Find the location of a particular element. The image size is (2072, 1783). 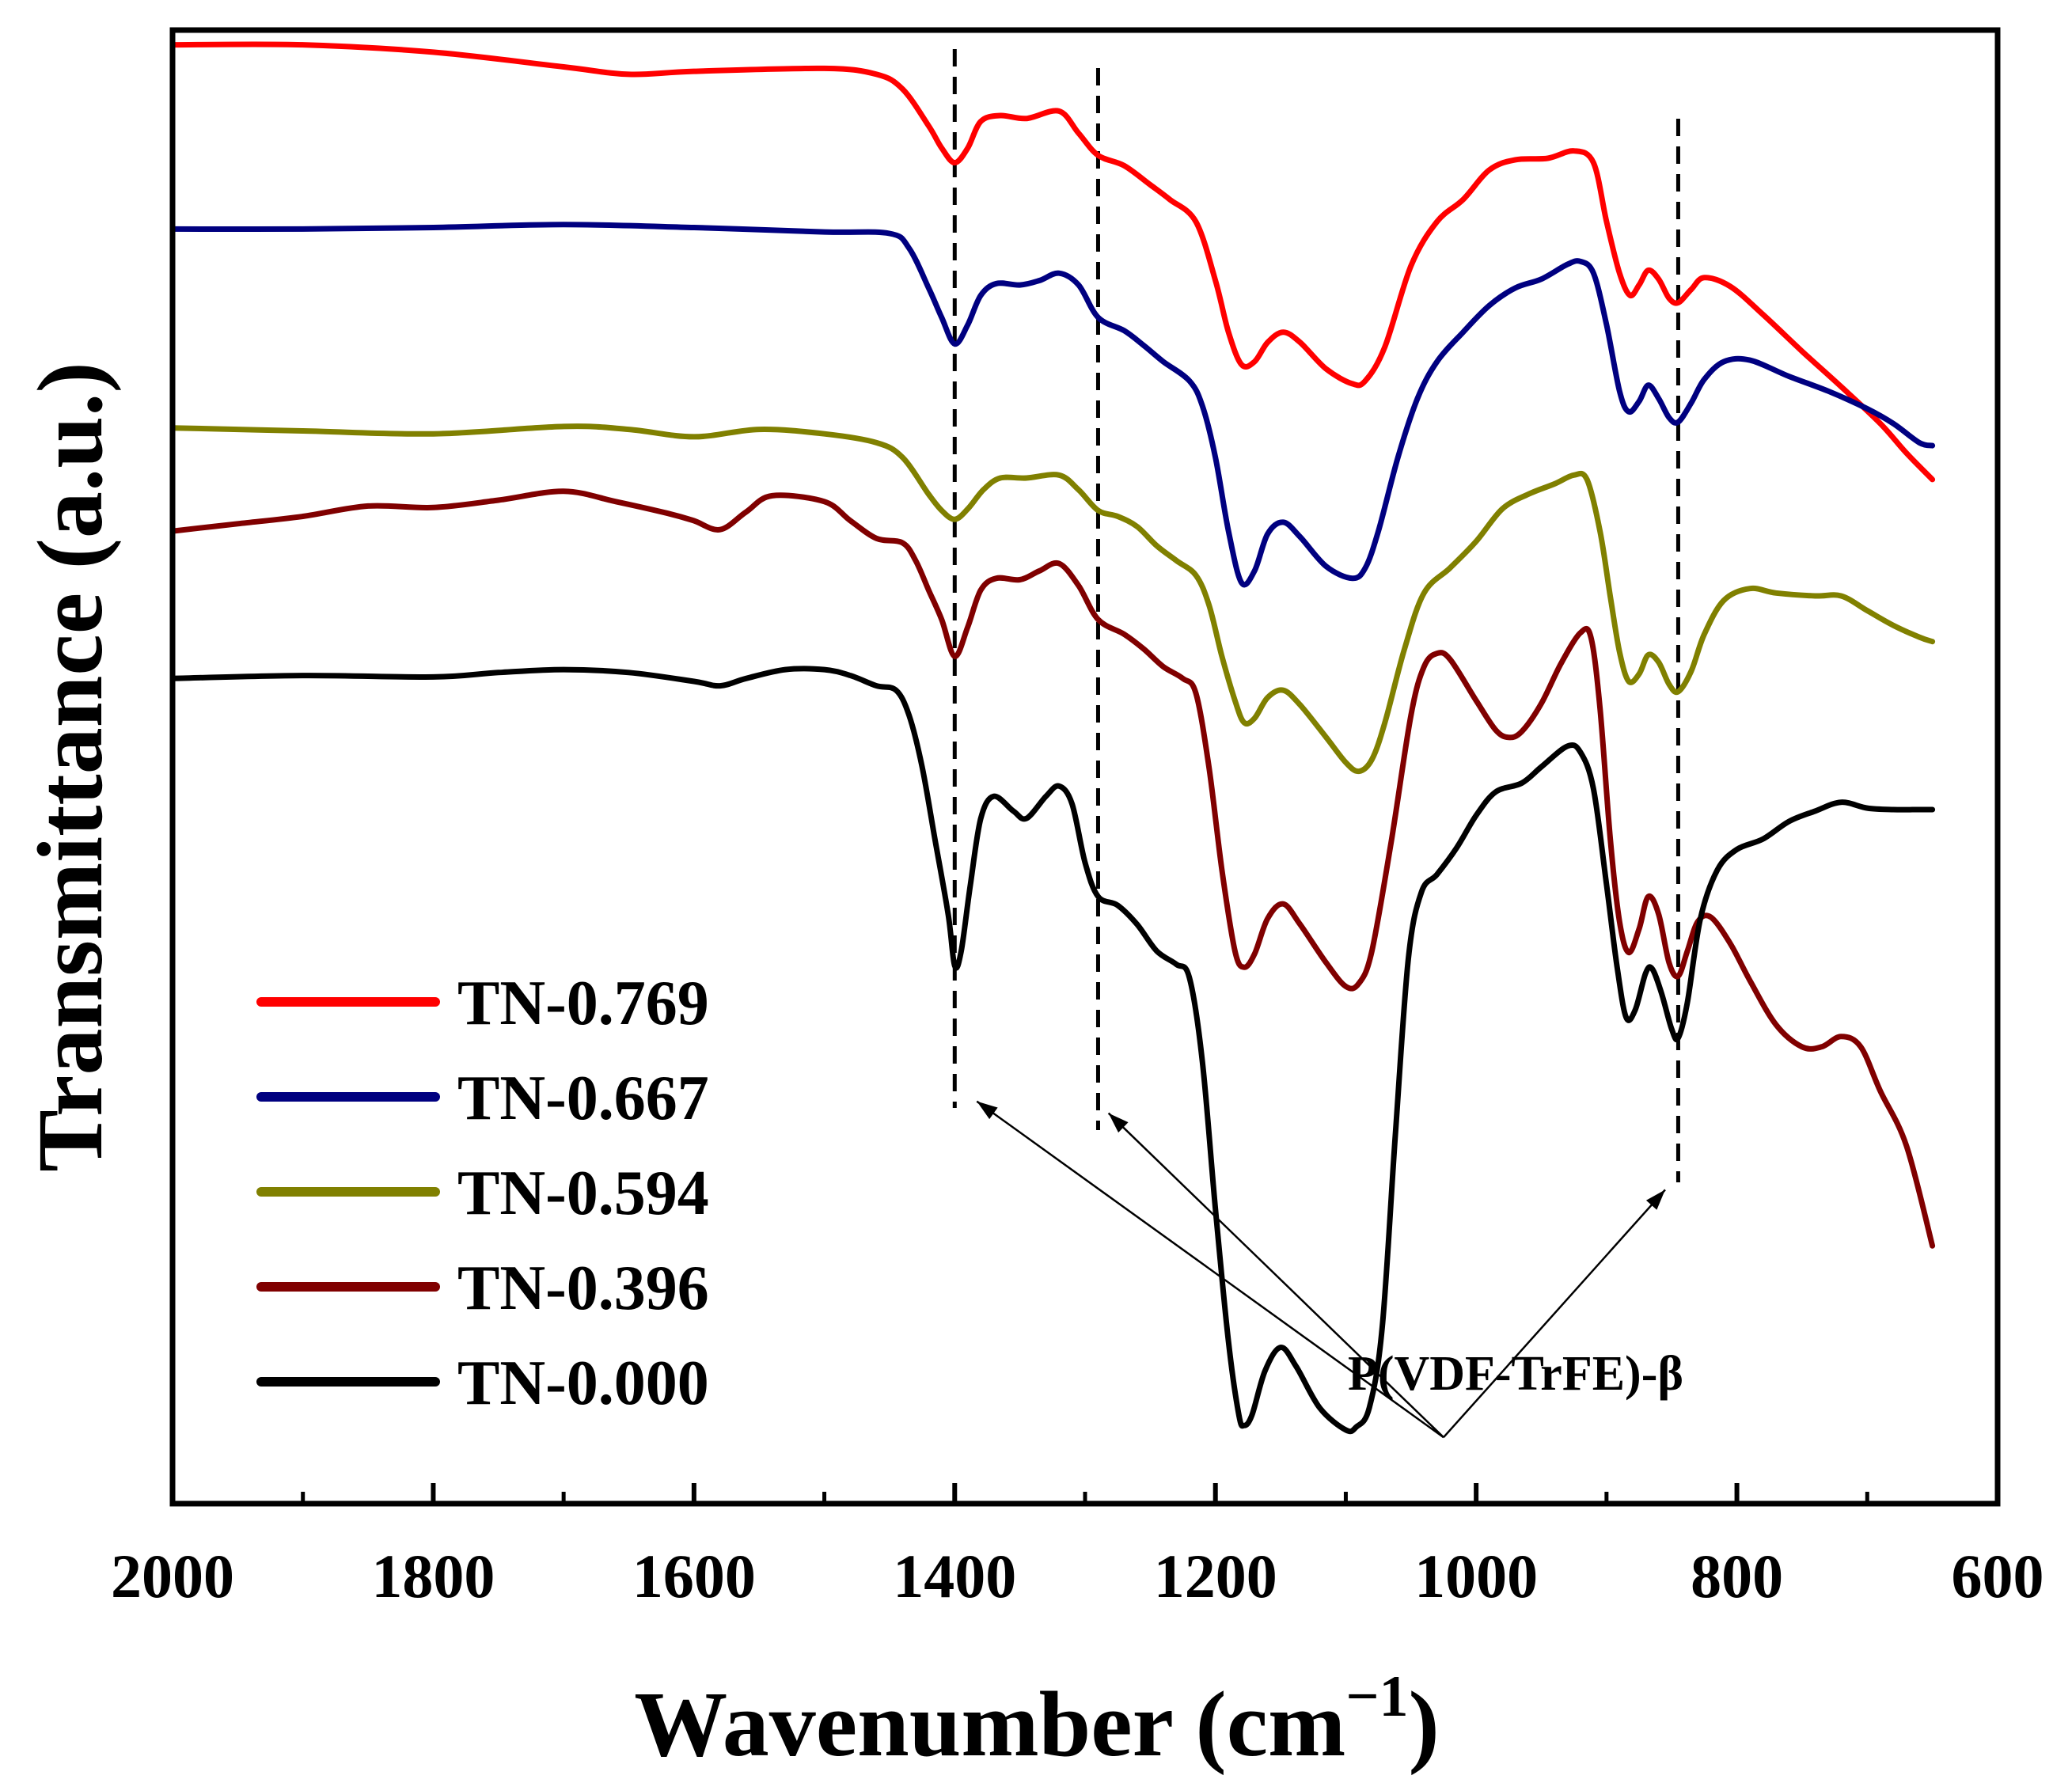

x-axis-tick-labels: 2000 1800 1600 1400 1200 1000 800 600 is located at coordinates (1077, 1576).